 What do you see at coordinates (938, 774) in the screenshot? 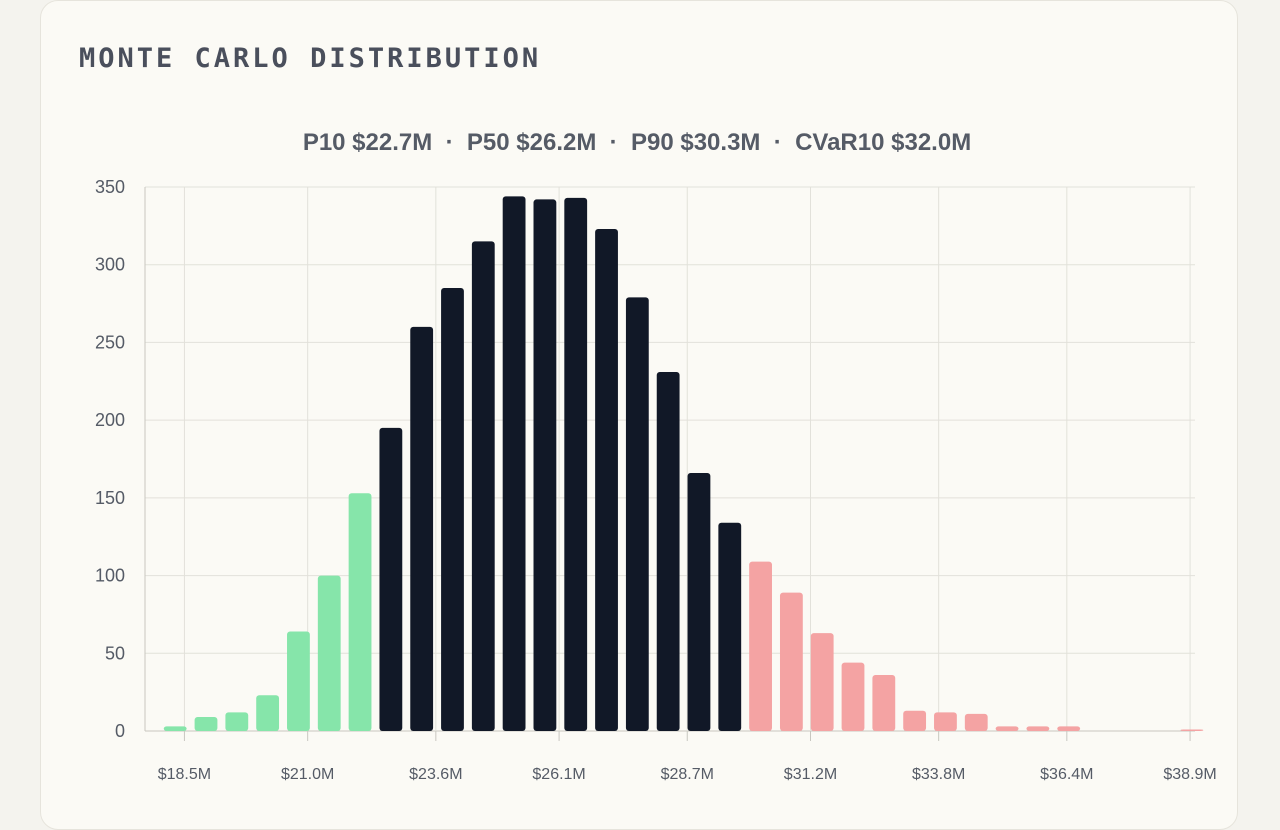
I see `x-tick-label: $33.8M` at bounding box center [938, 774].